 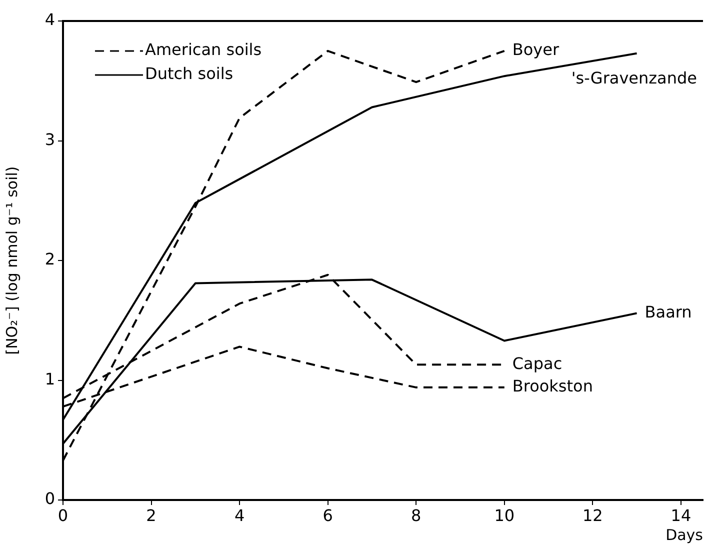 I want to click on series-label: 's-Gravenzande, so click(x=634, y=78).